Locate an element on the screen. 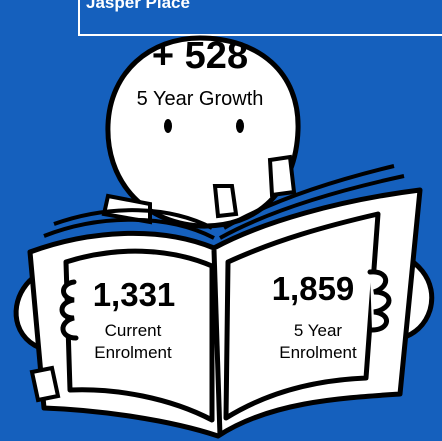 The width and height of the screenshot is (442, 441). right-fingers is located at coordinates (379, 301).